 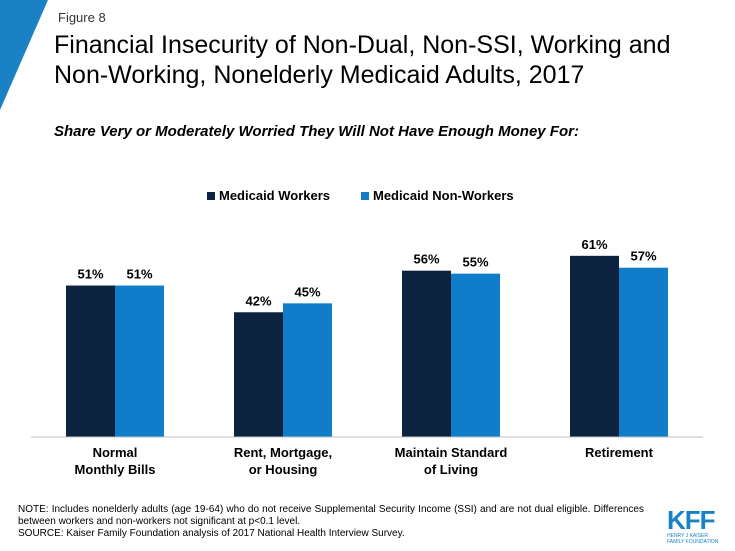 I want to click on data-label-2-3: 55%, so click(x=475, y=262).